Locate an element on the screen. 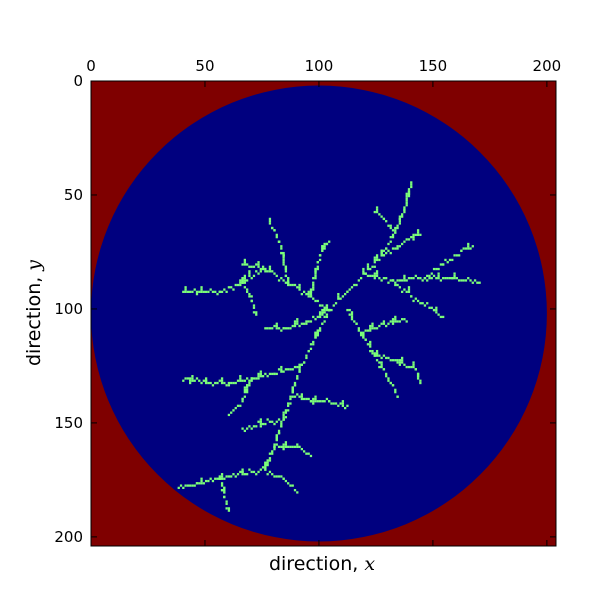 The image size is (600, 600). y-tick-label: 50 is located at coordinates (73, 195).